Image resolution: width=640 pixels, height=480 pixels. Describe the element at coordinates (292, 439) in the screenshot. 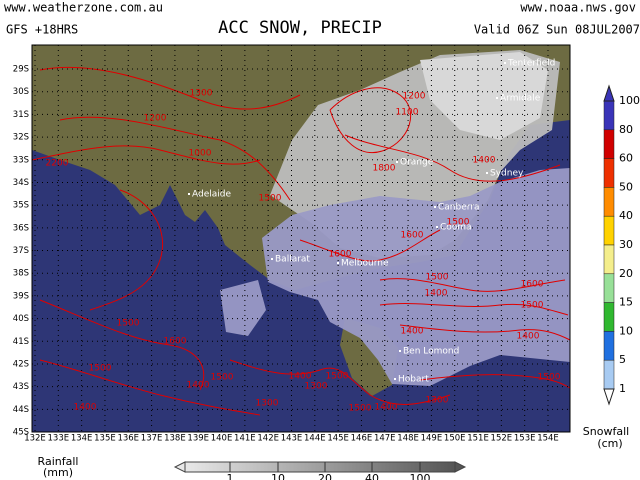

I see `lon-label: 143E` at that location.